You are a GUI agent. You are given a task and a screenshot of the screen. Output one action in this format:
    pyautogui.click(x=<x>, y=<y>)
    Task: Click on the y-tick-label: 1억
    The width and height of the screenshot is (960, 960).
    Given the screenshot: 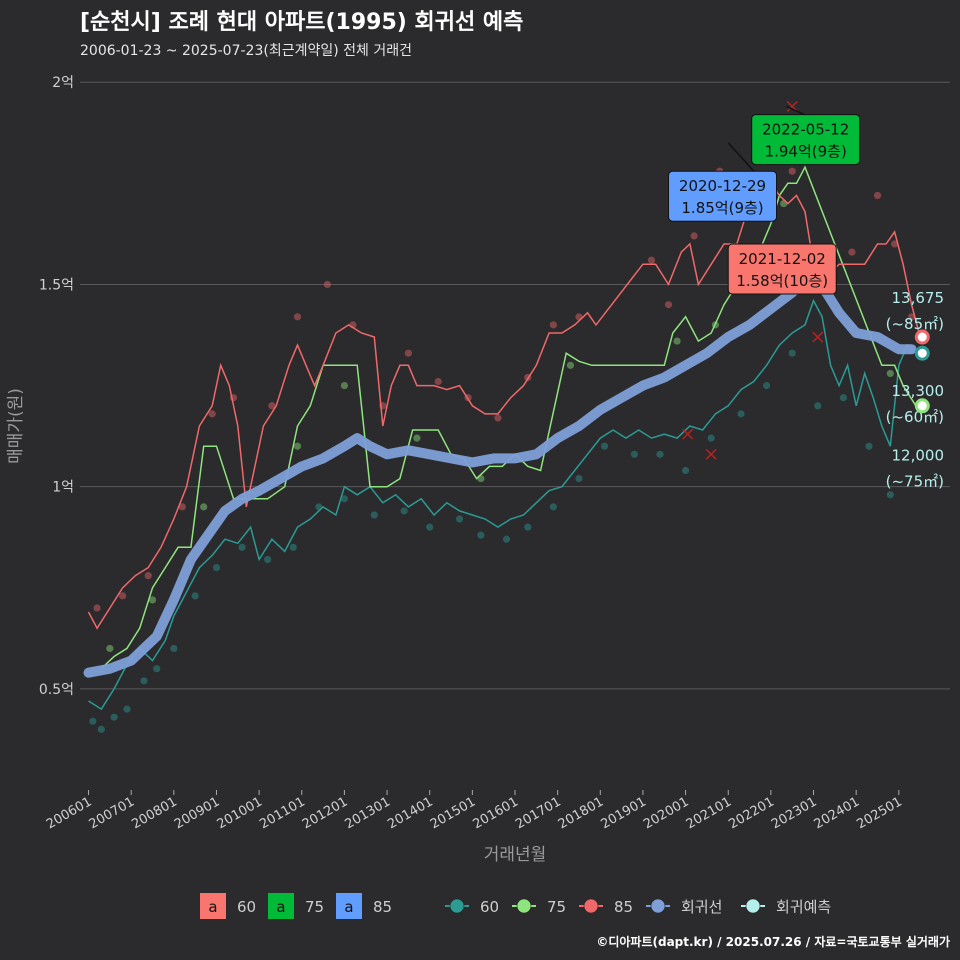 What is the action you would take?
    pyautogui.click(x=63, y=488)
    